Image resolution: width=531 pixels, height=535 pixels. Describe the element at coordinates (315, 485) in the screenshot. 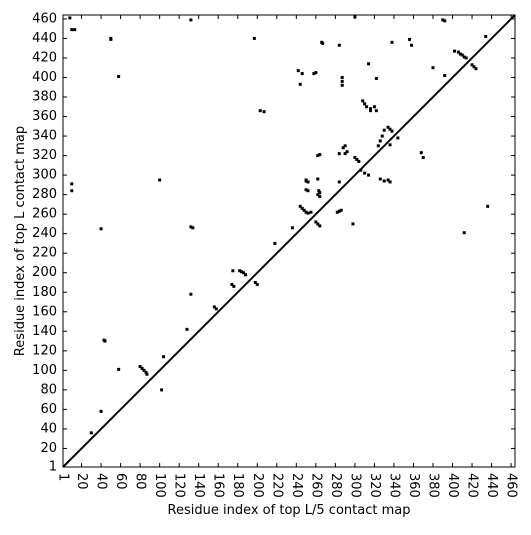

I see `x-tick-label: 260` at that location.